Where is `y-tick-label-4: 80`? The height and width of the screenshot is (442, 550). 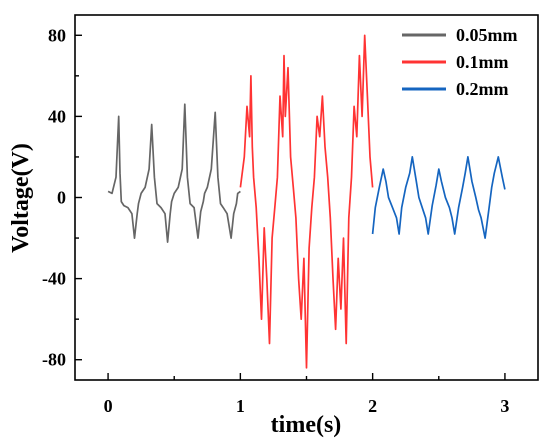 y-tick-label-4: 80 is located at coordinates (57, 35).